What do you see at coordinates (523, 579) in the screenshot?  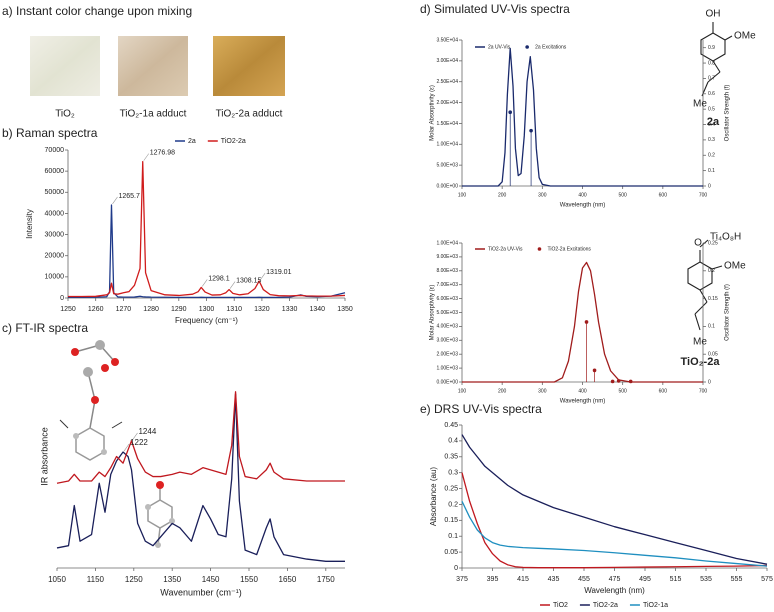 I see `x-tick-label: 415` at bounding box center [523, 579].